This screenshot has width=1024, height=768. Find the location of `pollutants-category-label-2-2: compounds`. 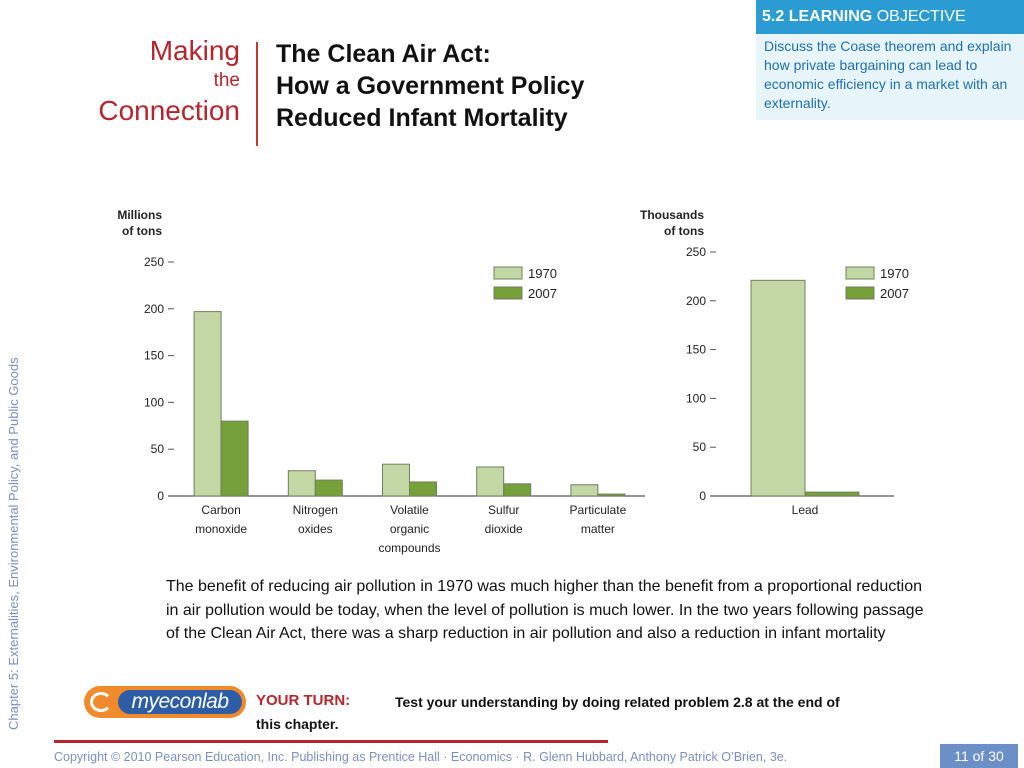

pollutants-category-label-2-2: compounds is located at coordinates (409, 548).